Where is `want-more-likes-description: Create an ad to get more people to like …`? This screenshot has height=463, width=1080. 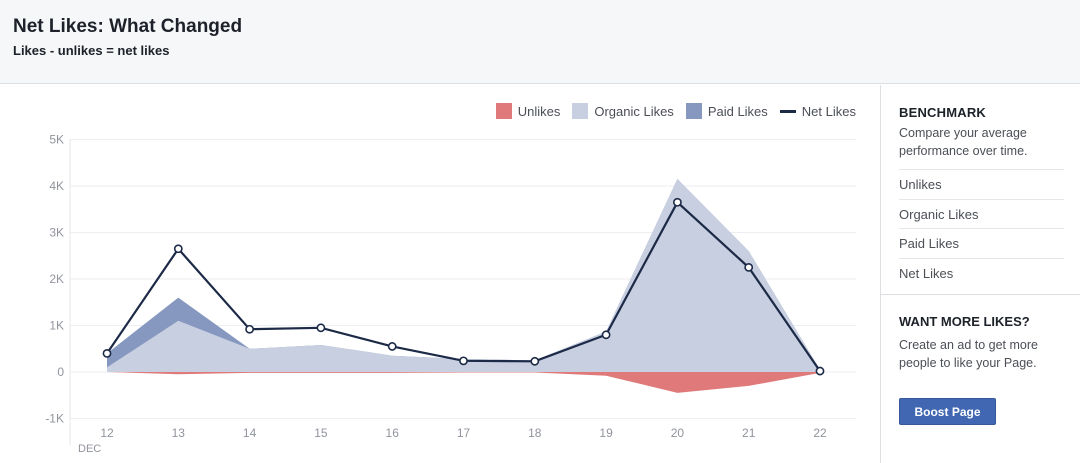 want-more-likes-description: Create an ad to get more people to like … is located at coordinates (968, 354).